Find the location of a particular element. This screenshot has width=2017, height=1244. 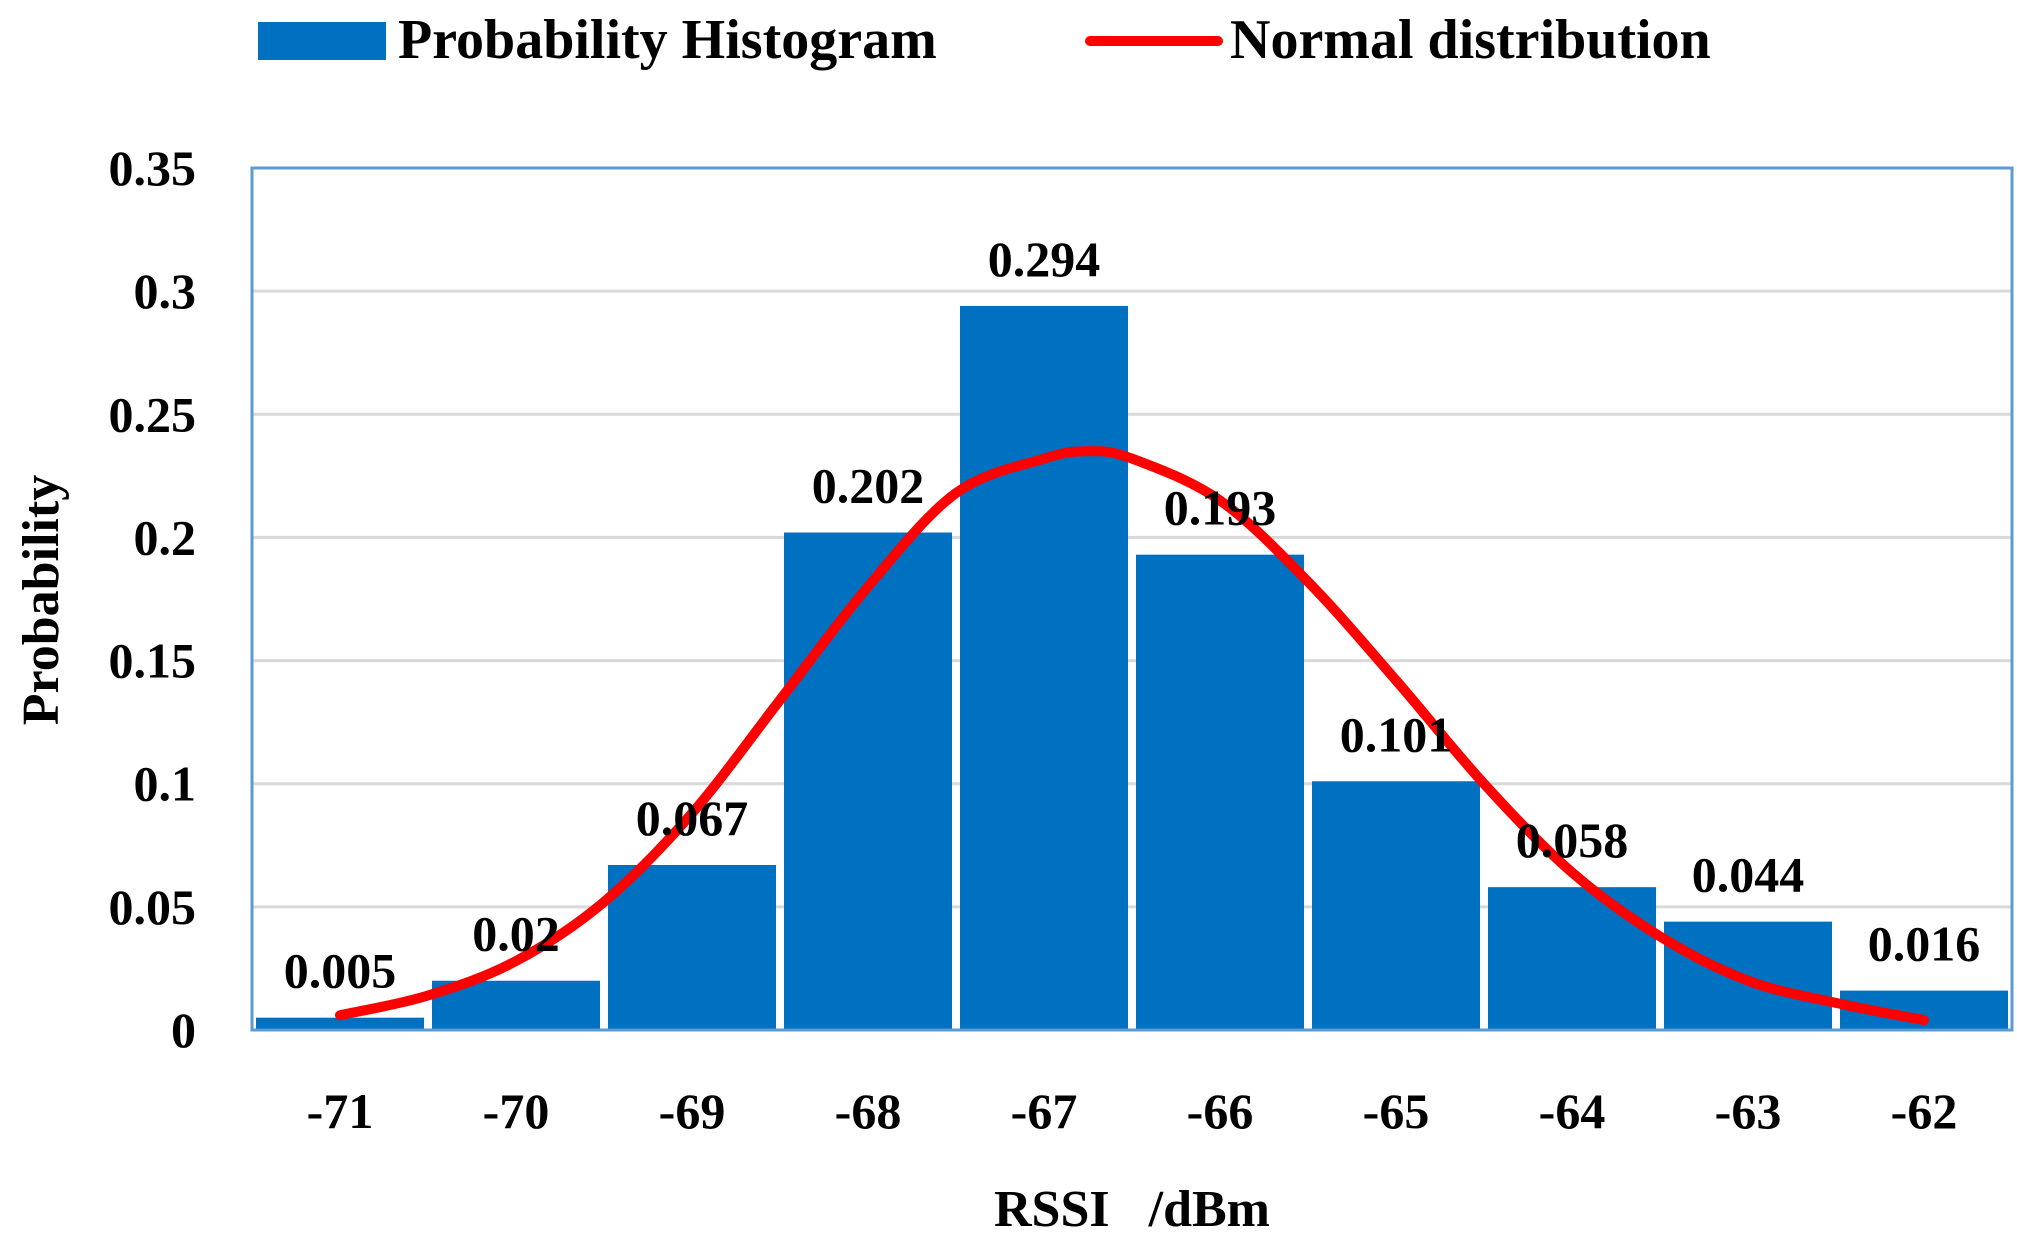

y-axis-ticks: 0 0.05 0.1 0.15 0.2 0.25 0.3 0.35 is located at coordinates (153, 599).